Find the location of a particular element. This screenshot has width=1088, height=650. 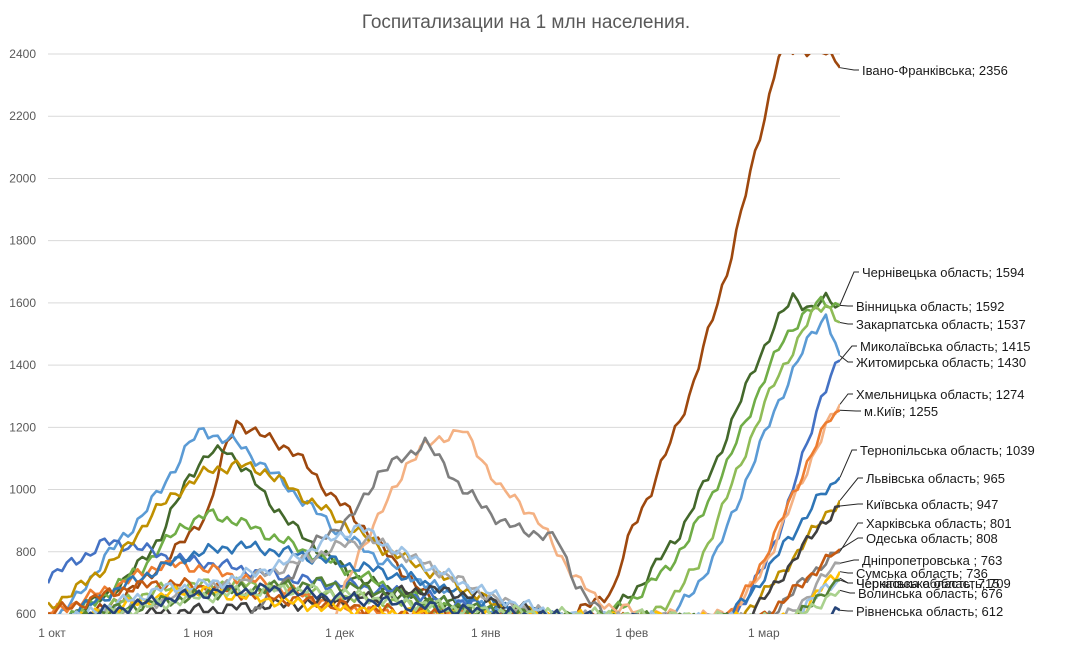

series-label-одеська-область: Одеська область; 808 is located at coordinates (932, 538).